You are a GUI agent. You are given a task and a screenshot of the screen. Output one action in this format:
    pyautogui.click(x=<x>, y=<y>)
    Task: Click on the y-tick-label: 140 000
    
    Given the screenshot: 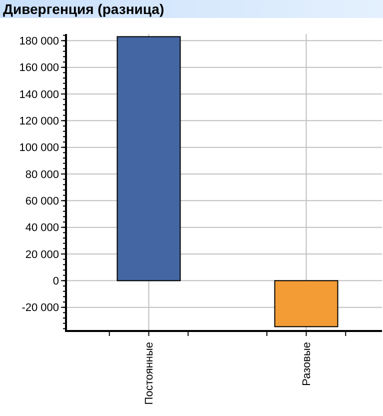 What is the action you would take?
    pyautogui.click(x=39, y=94)
    